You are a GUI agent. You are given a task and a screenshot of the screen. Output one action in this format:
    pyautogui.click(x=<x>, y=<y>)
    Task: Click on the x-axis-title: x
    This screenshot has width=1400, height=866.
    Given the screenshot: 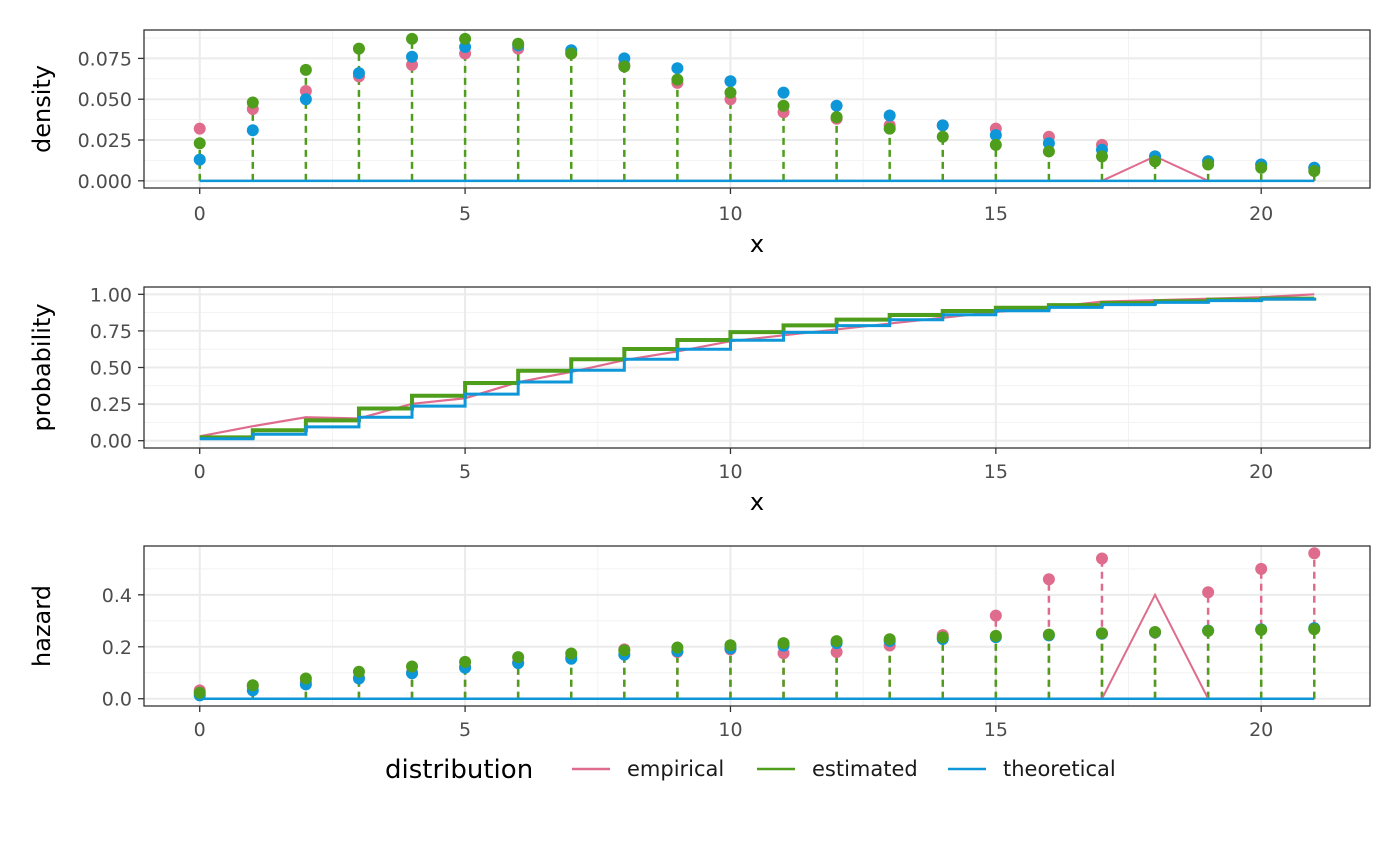 What is the action you would take?
    pyautogui.click(x=757, y=502)
    